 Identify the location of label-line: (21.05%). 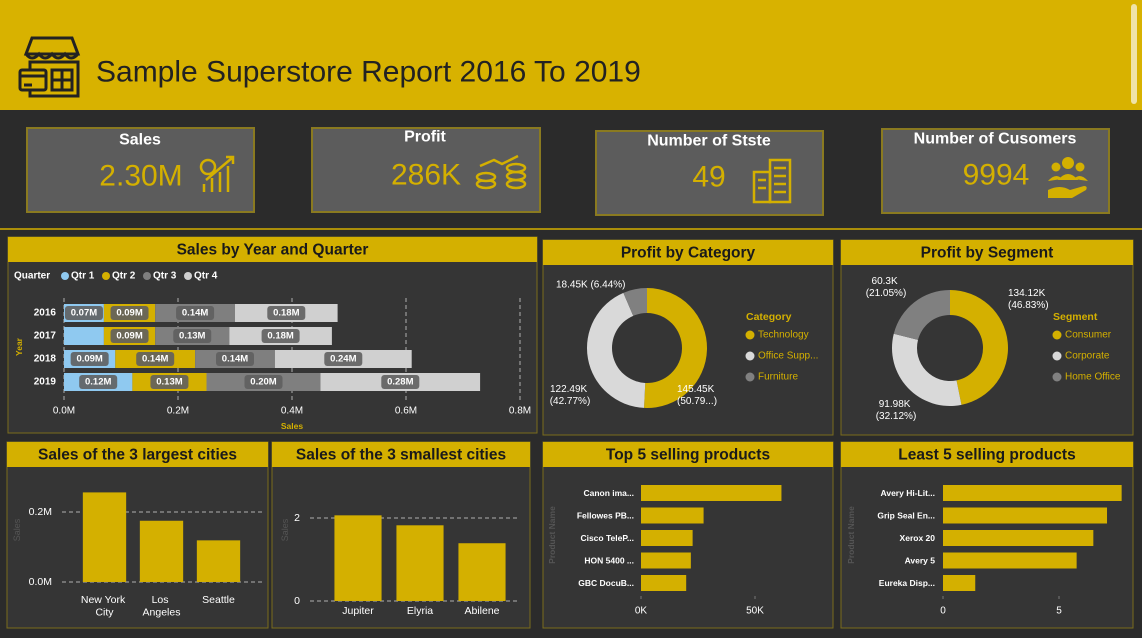
(886, 293).